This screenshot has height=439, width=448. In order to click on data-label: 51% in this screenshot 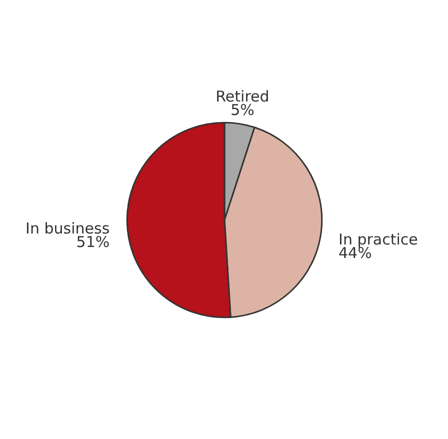, I will do `click(93, 242)`.